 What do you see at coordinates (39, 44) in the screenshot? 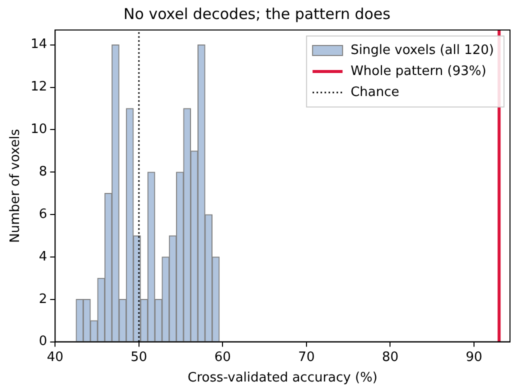
I see `y-tick-label: 14` at bounding box center [39, 44].